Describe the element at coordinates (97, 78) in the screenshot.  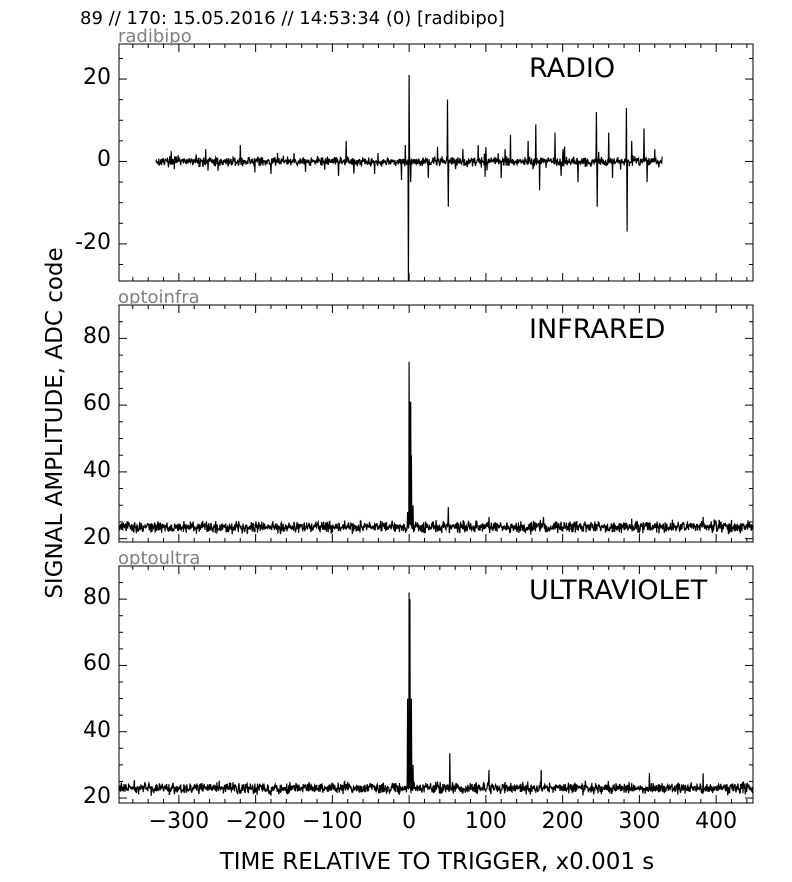
I see `panel-radio-ytick-label: 20` at that location.